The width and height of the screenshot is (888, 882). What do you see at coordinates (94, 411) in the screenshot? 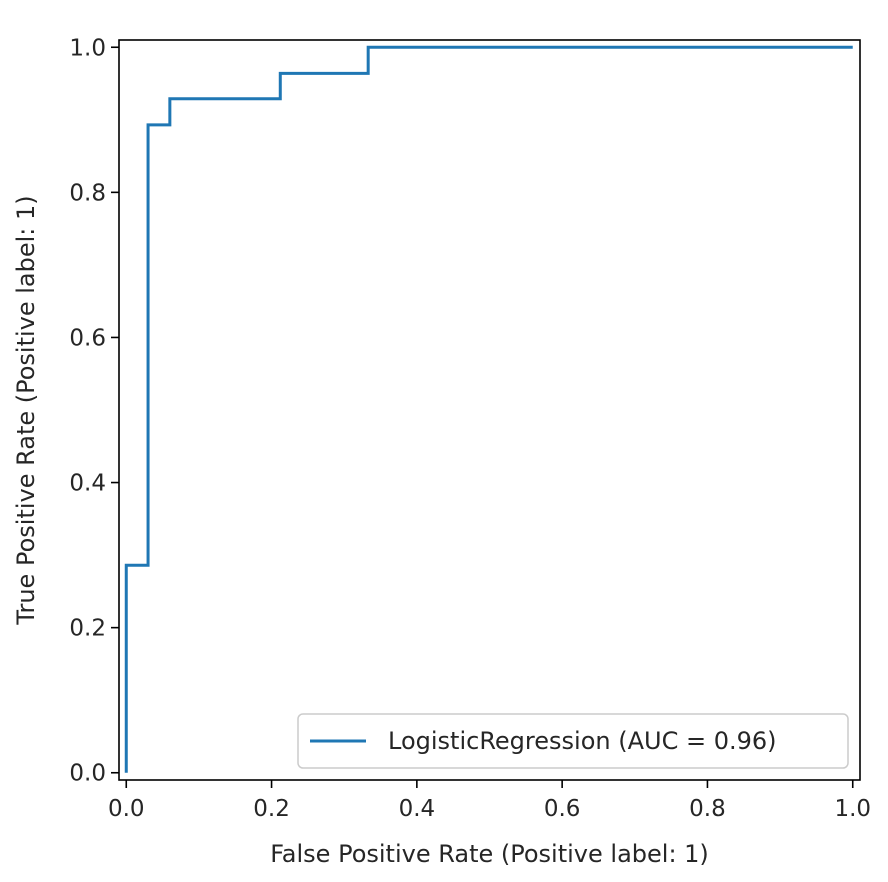
I see `y-axis-ticks: 0.0 0.2 0.4 0.6 0.8 1.0` at bounding box center [94, 411].